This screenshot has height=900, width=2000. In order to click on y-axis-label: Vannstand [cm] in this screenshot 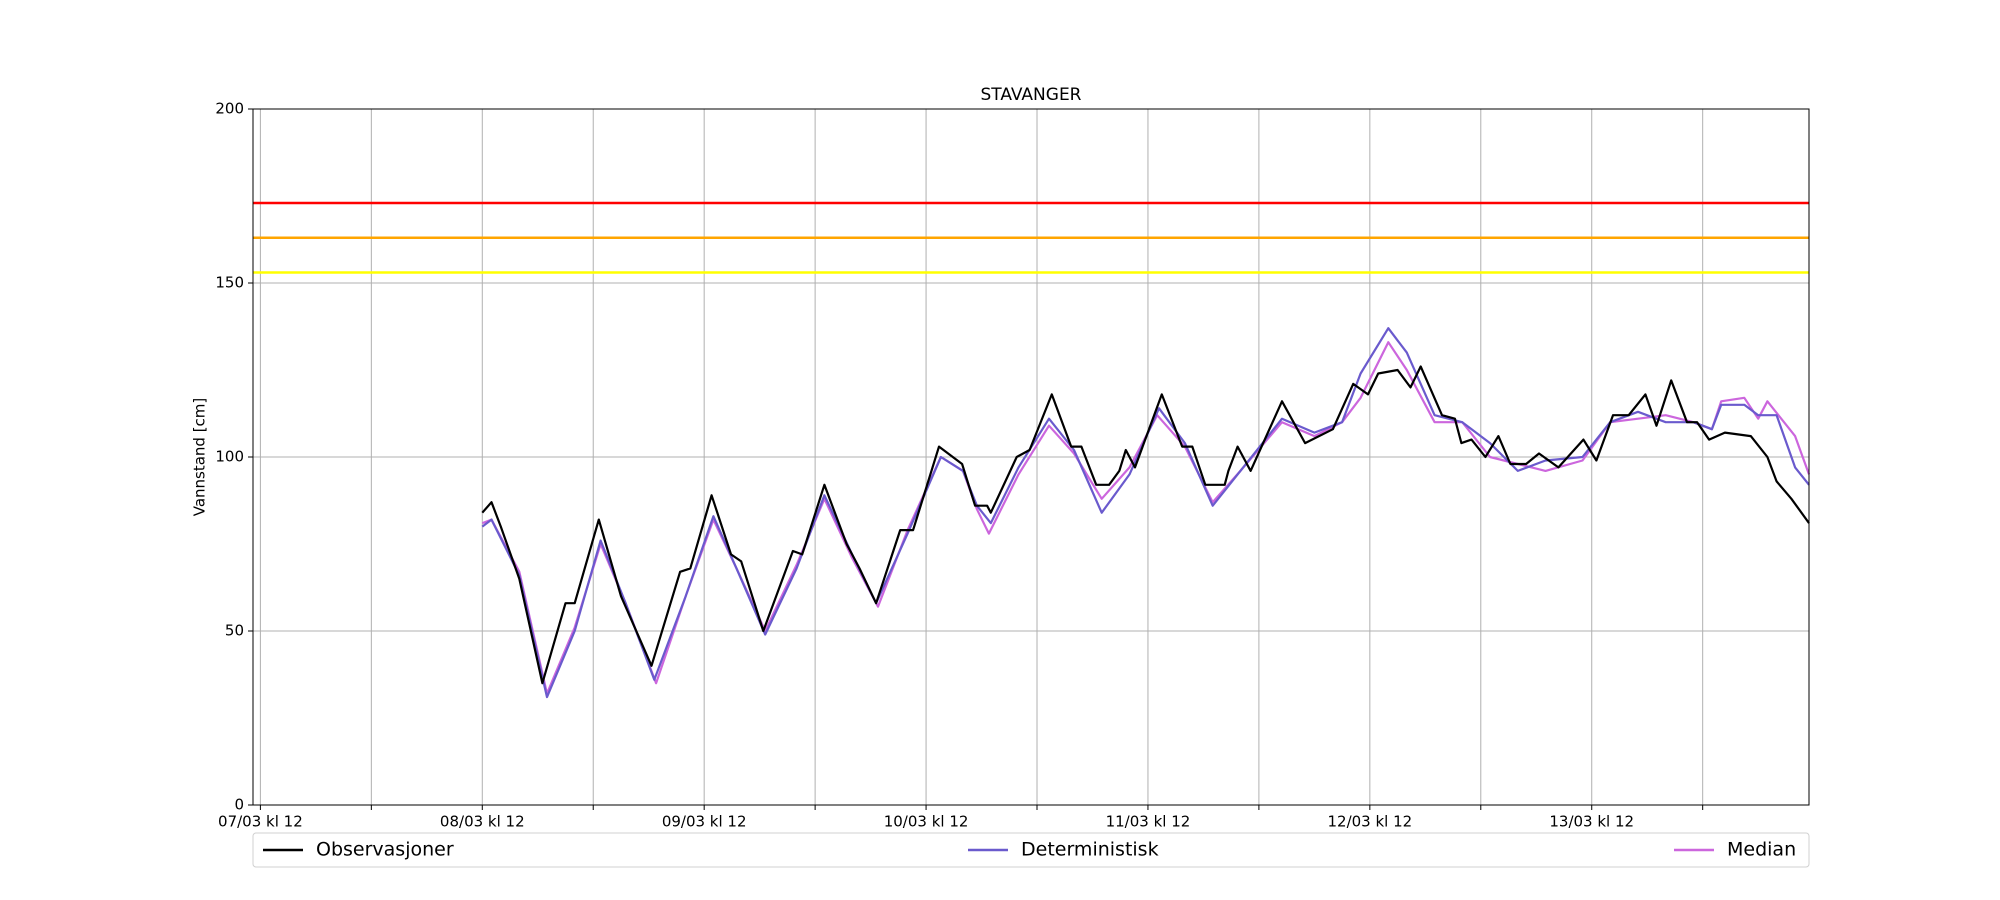, I will do `click(200, 457)`.